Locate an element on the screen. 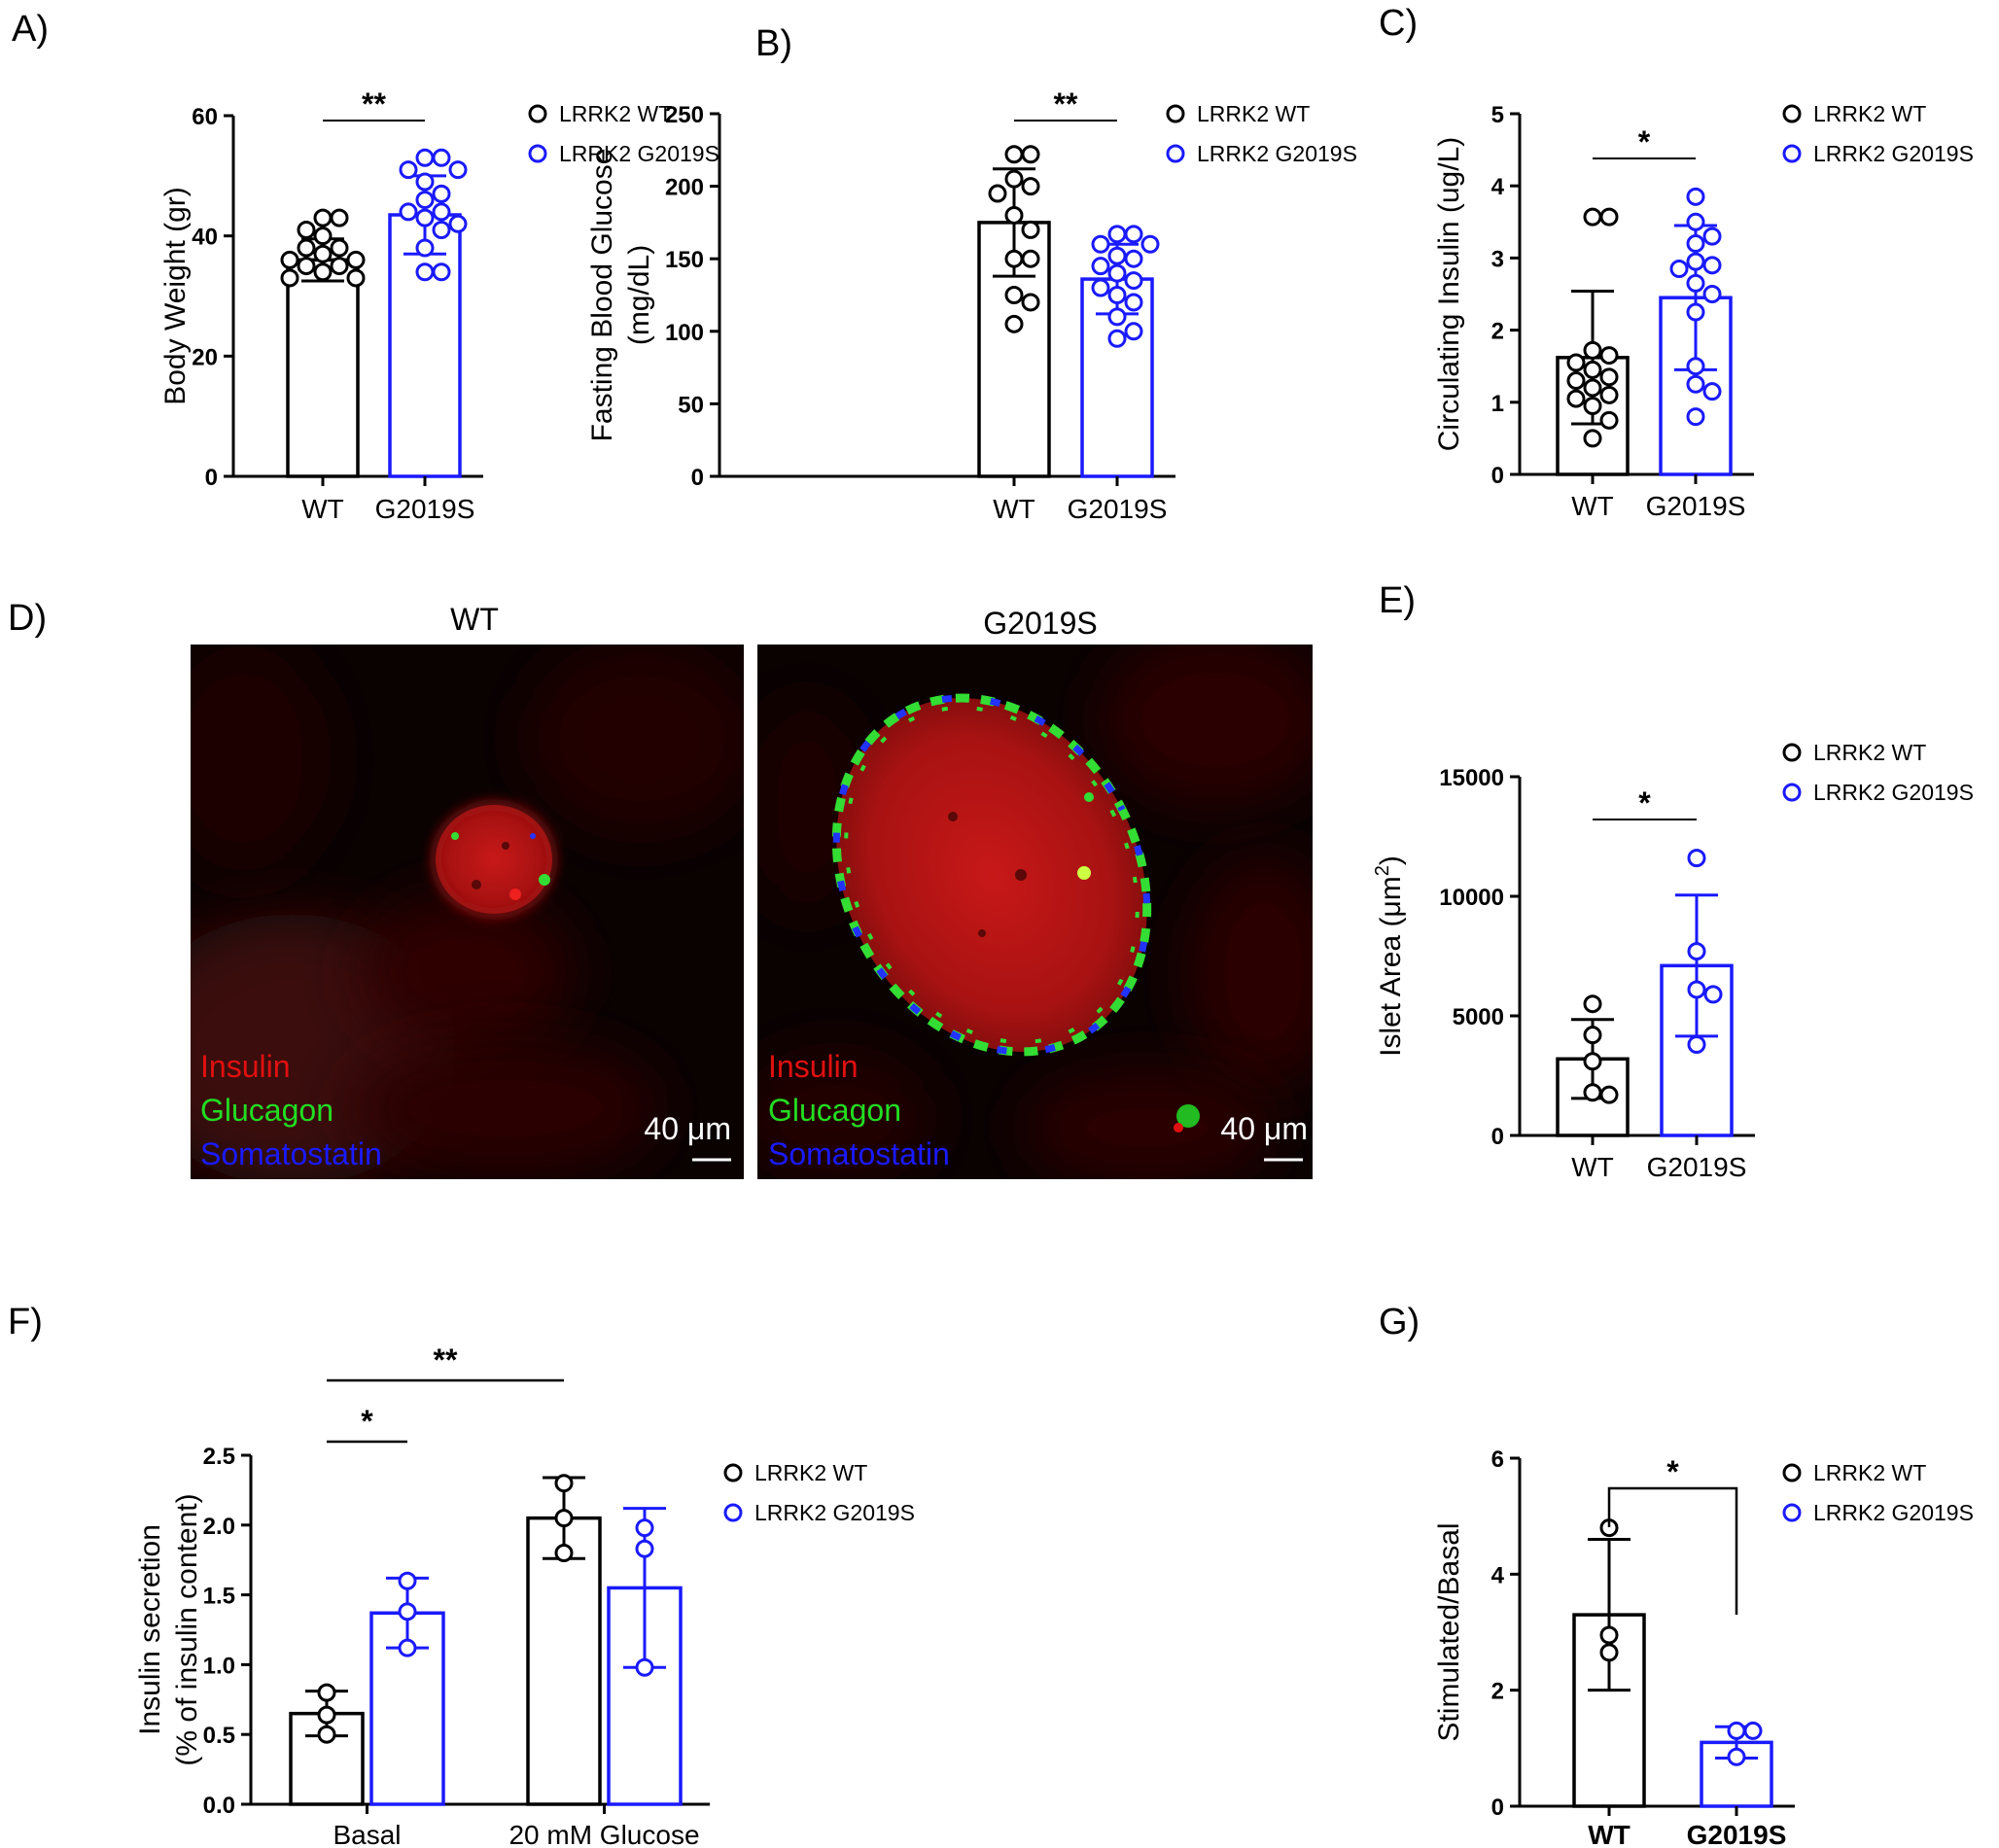 This screenshot has height=1848, width=1999. y-tick-label: 250 is located at coordinates (685, 115).